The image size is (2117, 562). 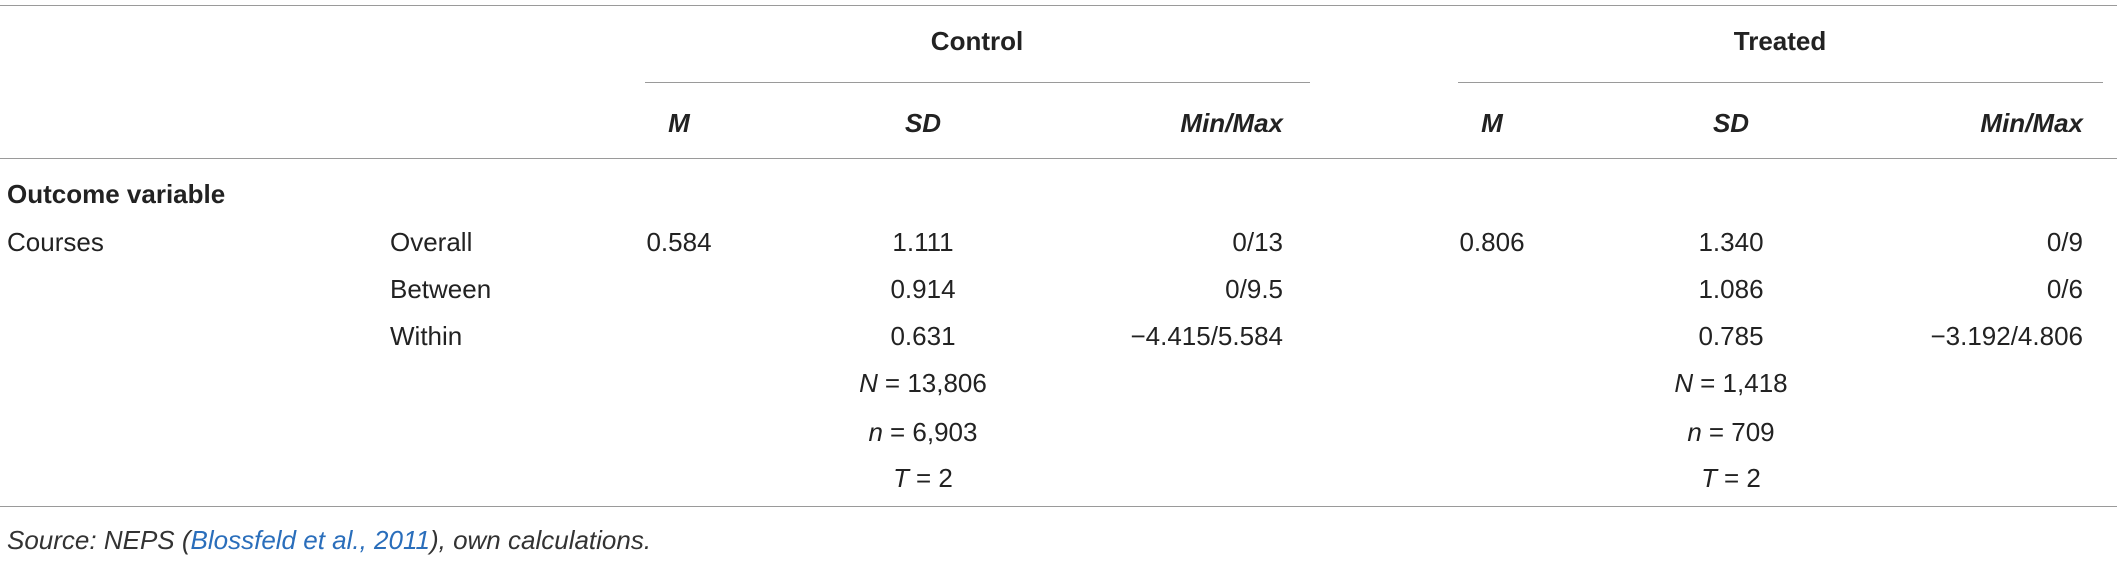 What do you see at coordinates (679, 242) in the screenshot?
I see `cell: 0.584` at bounding box center [679, 242].